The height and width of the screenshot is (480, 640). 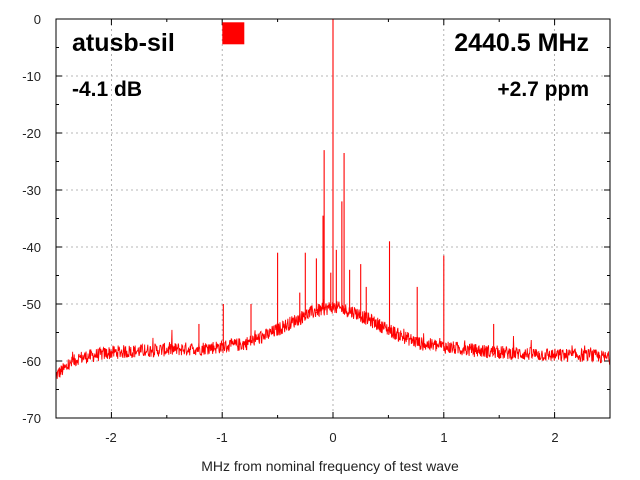 I want to click on y-tick-label-minus50: -50, so click(x=31, y=304).